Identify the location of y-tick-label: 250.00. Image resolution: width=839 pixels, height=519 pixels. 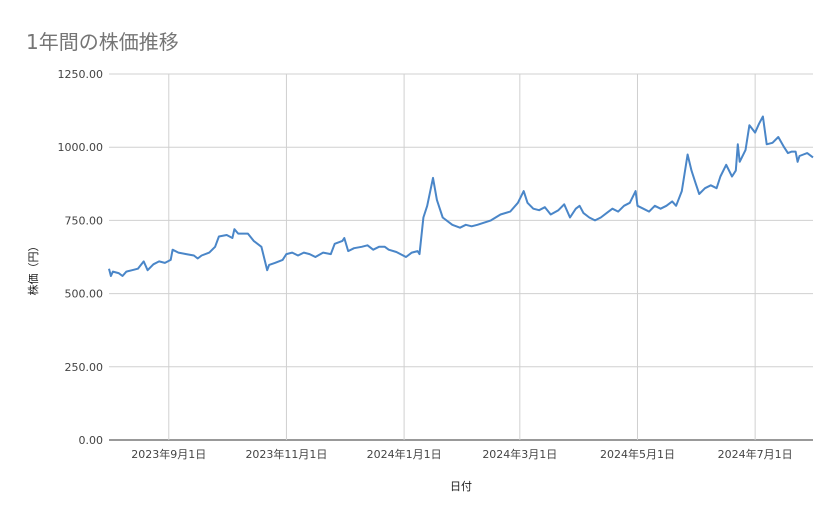
(84, 367).